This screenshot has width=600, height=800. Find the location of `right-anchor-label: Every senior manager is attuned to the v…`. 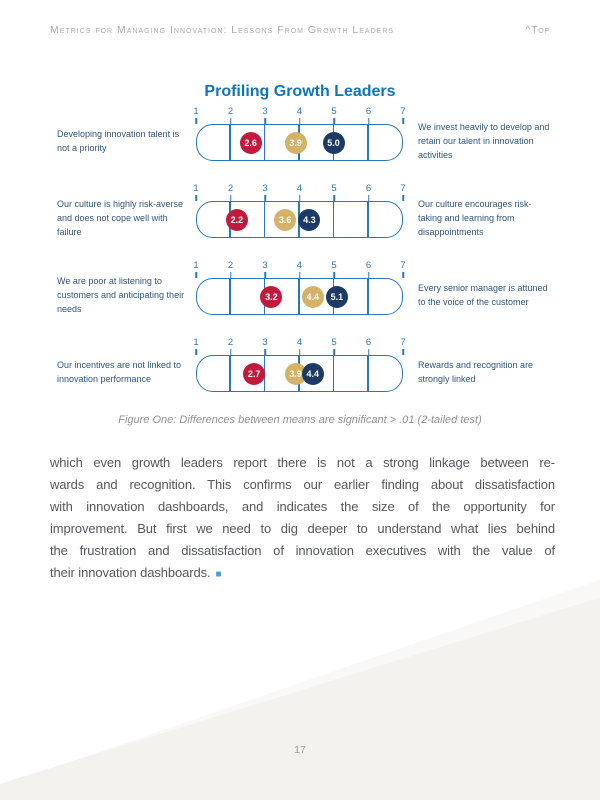

right-anchor-label: Every senior manager is attuned to the v… is located at coordinates (483, 294).